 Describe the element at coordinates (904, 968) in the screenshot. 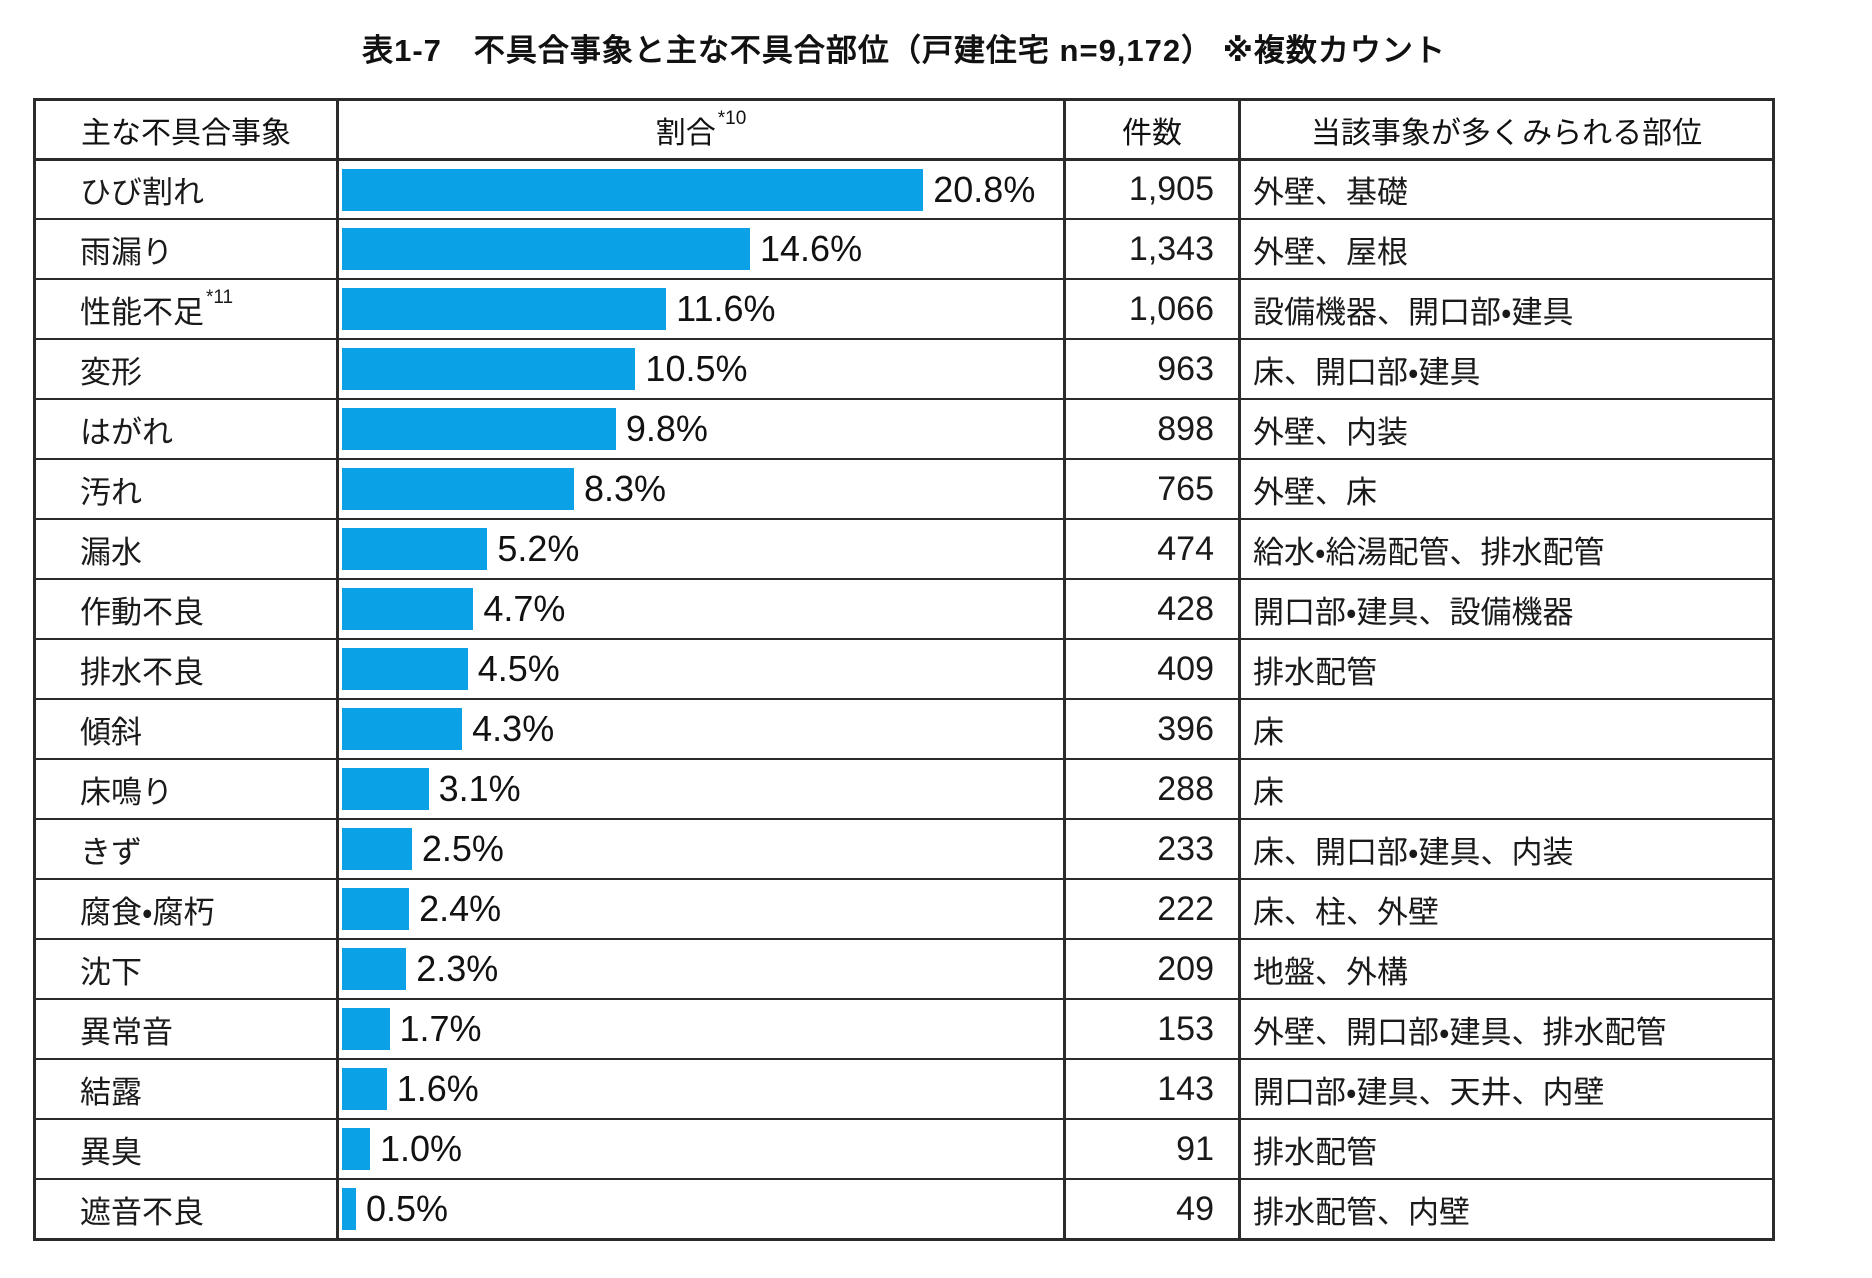

I see `table-row: 沈下 2.3% 209 地盤、外構` at that location.